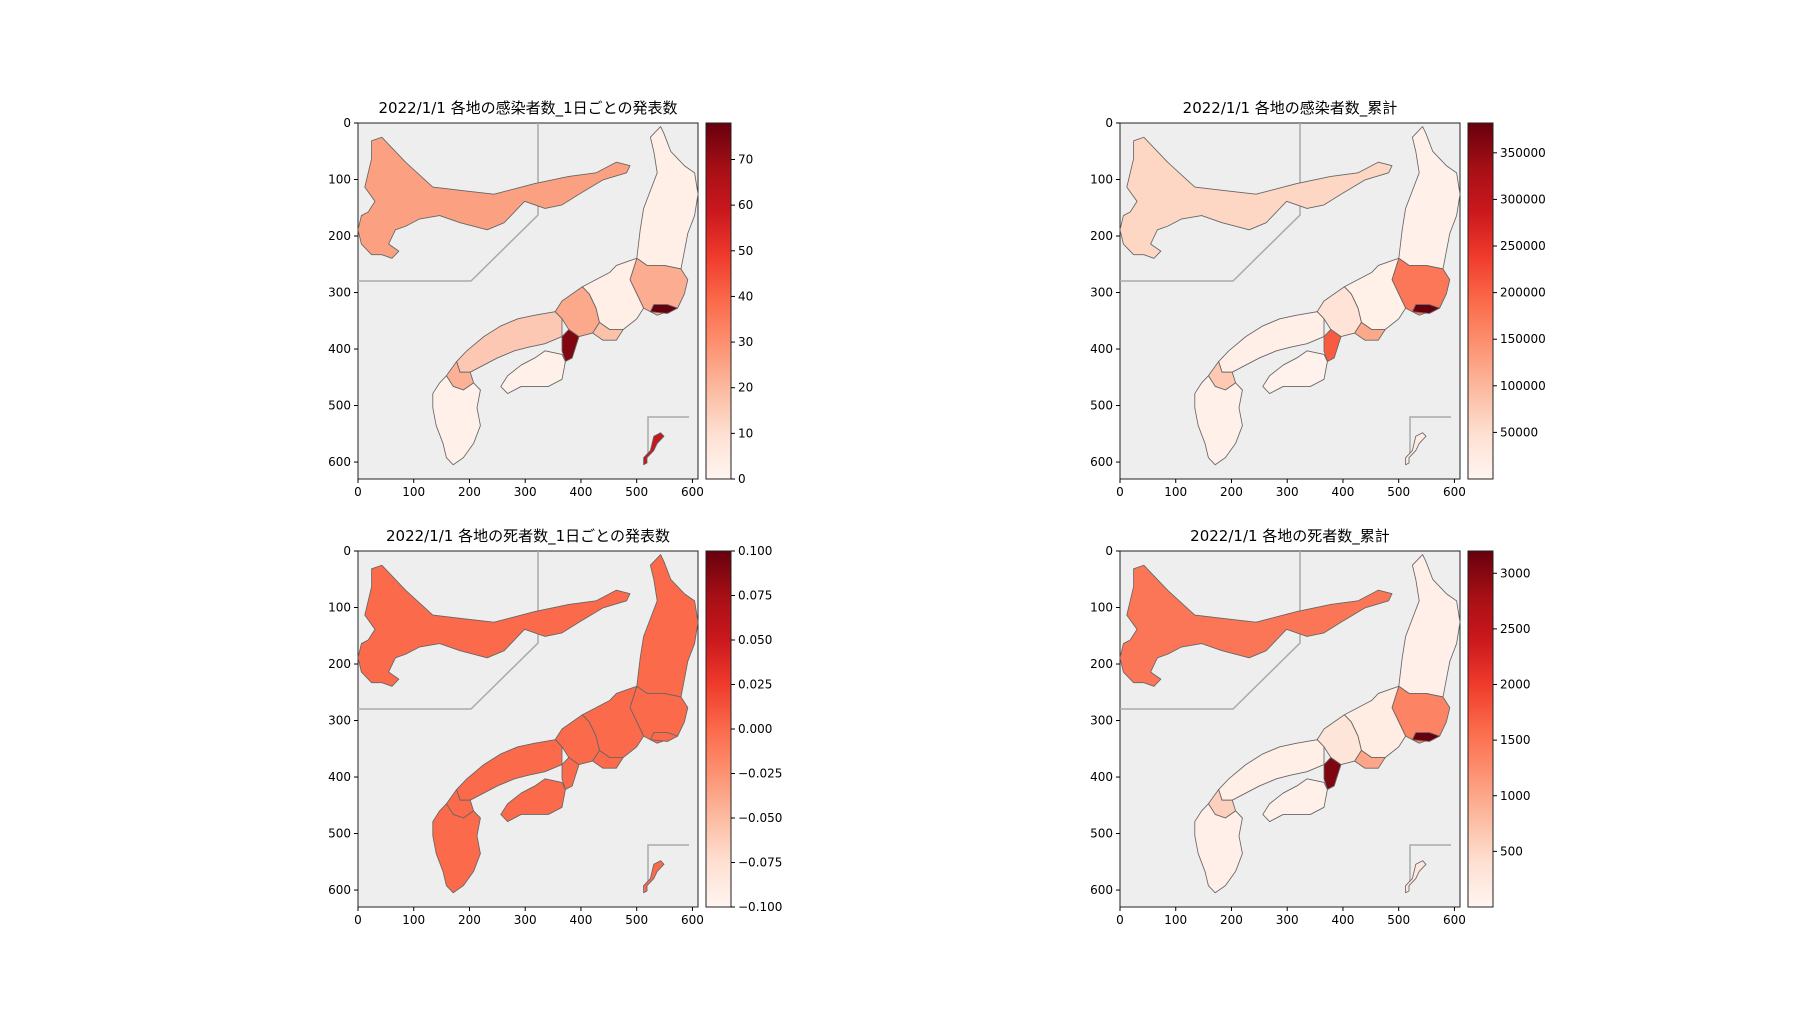 This screenshot has width=1800, height=1015. Describe the element at coordinates (760, 774) in the screenshot. I see `colorbar-tick-label: −0.025` at that location.